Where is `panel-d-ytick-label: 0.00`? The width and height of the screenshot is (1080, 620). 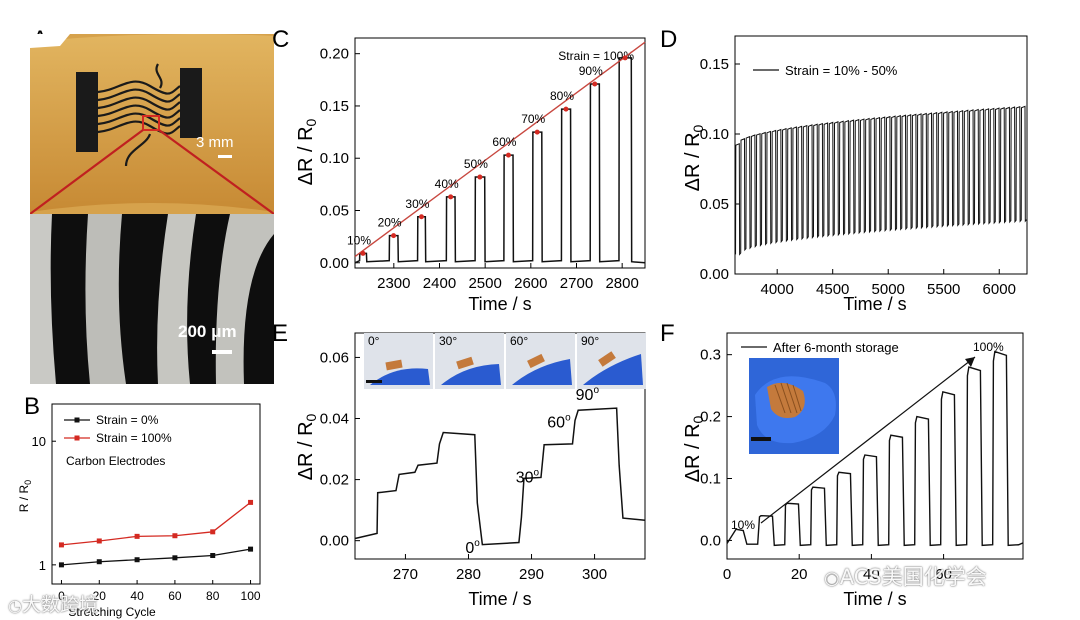 panel-d-ytick-label: 0.00 is located at coordinates (714, 274).